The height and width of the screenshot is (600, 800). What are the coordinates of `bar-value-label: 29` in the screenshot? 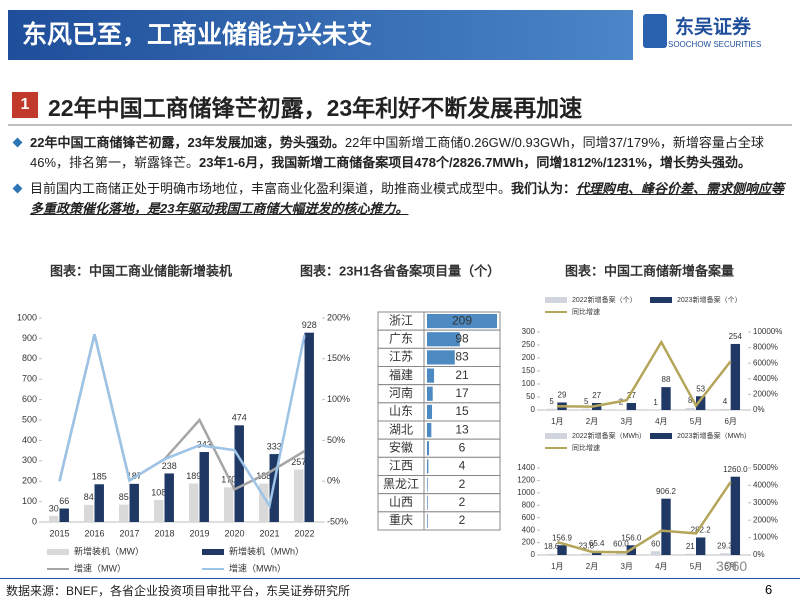 It's located at (562, 395).